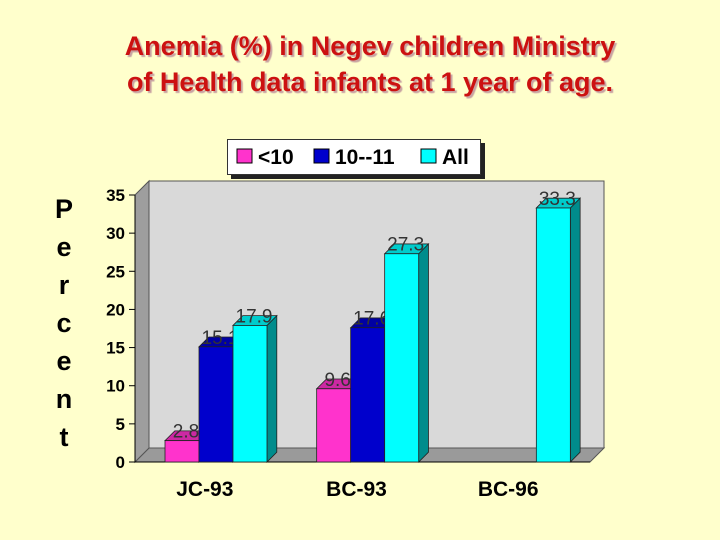 Image resolution: width=720 pixels, height=540 pixels. I want to click on legend-item: All, so click(444, 157).